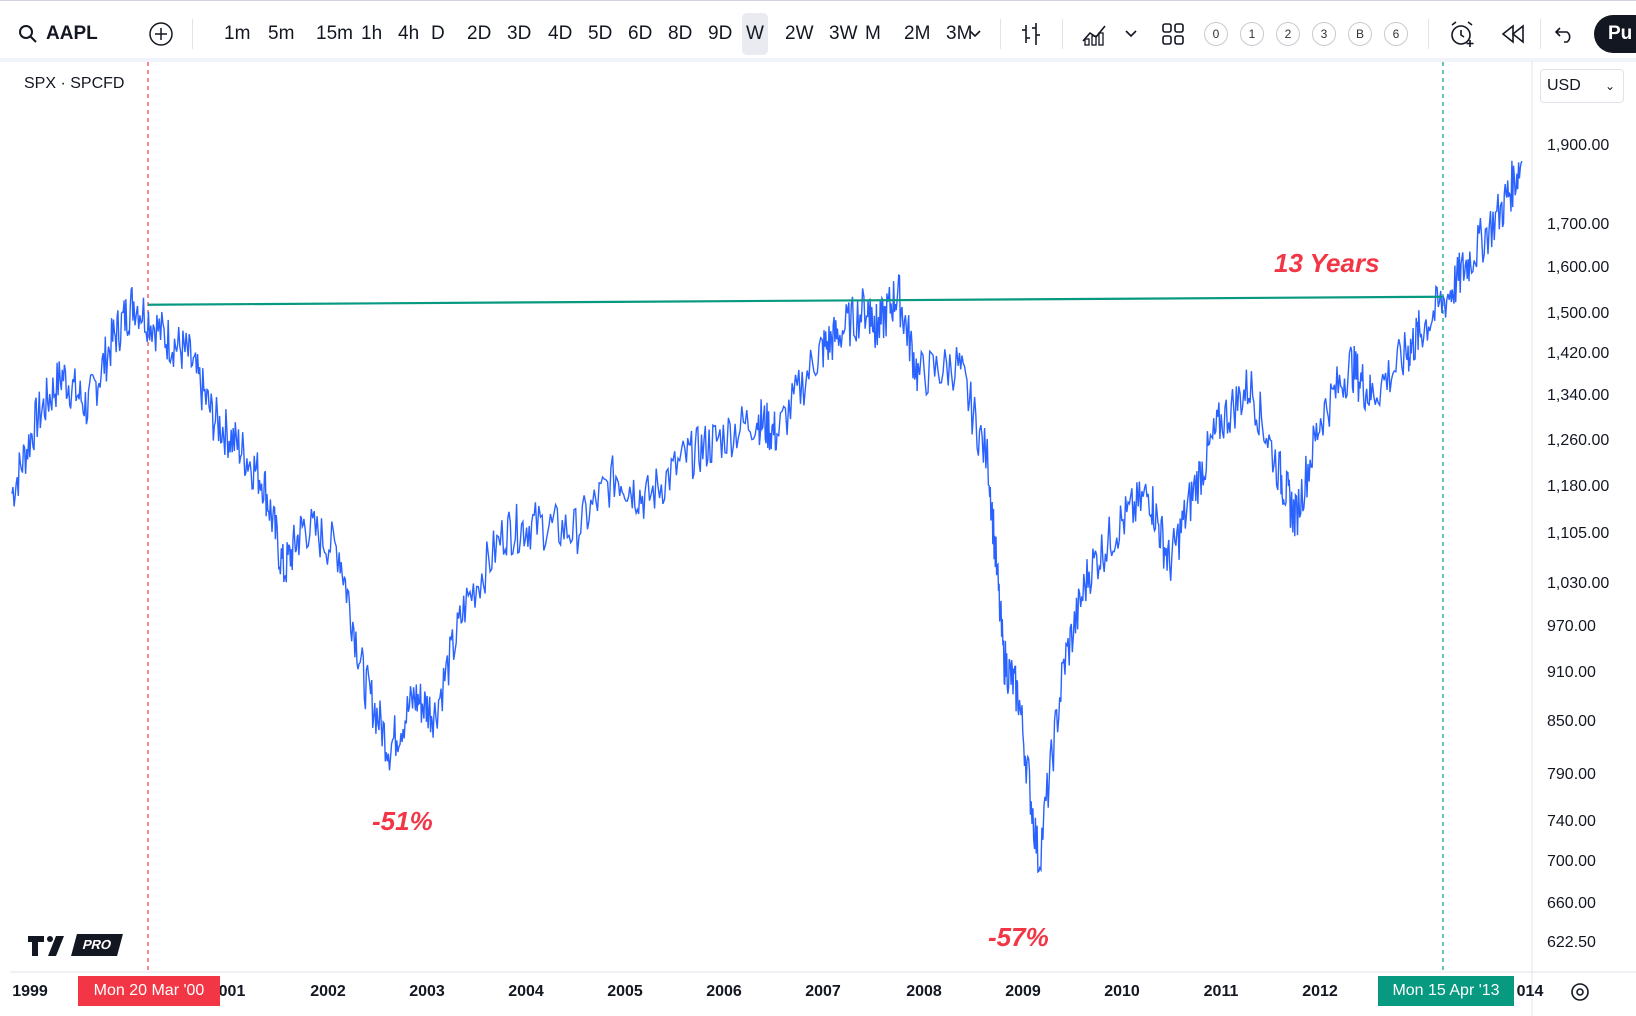 The width and height of the screenshot is (1636, 1016). What do you see at coordinates (1571, 672) in the screenshot?
I see `price-tick-label: 910.00` at bounding box center [1571, 672].